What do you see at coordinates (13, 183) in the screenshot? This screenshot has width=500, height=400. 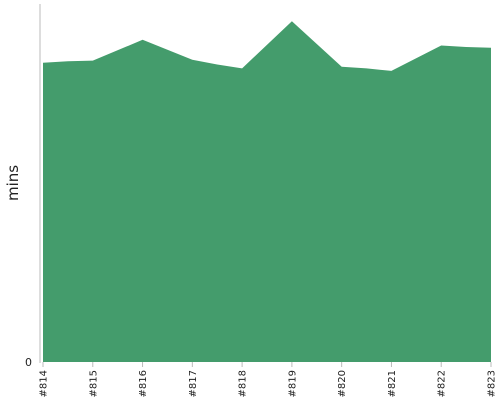 I see `y-axis-label: mins` at bounding box center [13, 183].